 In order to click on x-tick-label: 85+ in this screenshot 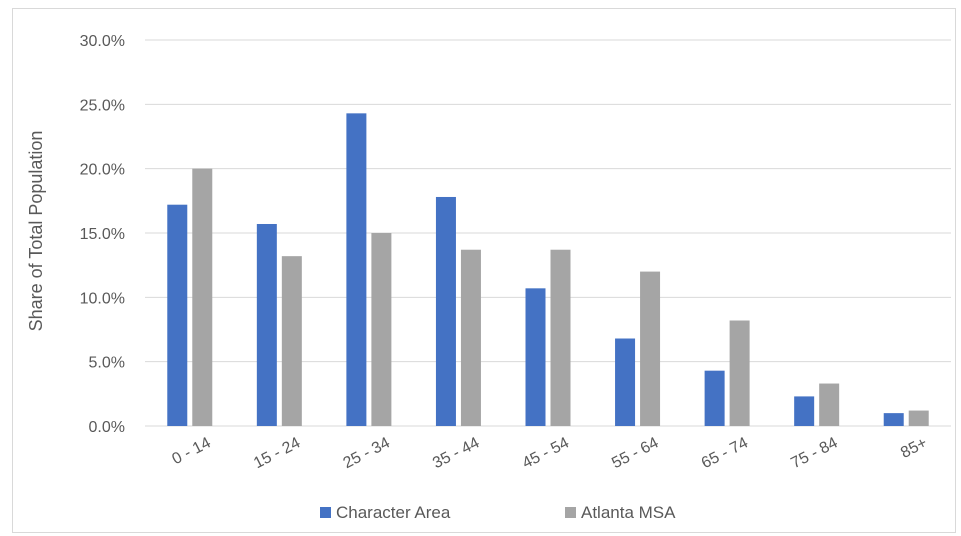, I will do `click(914, 447)`.